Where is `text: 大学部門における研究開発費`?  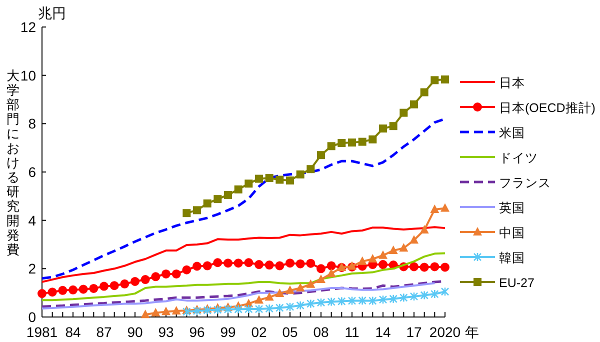 text: 大学部門における研究開発費 is located at coordinates (13, 162).